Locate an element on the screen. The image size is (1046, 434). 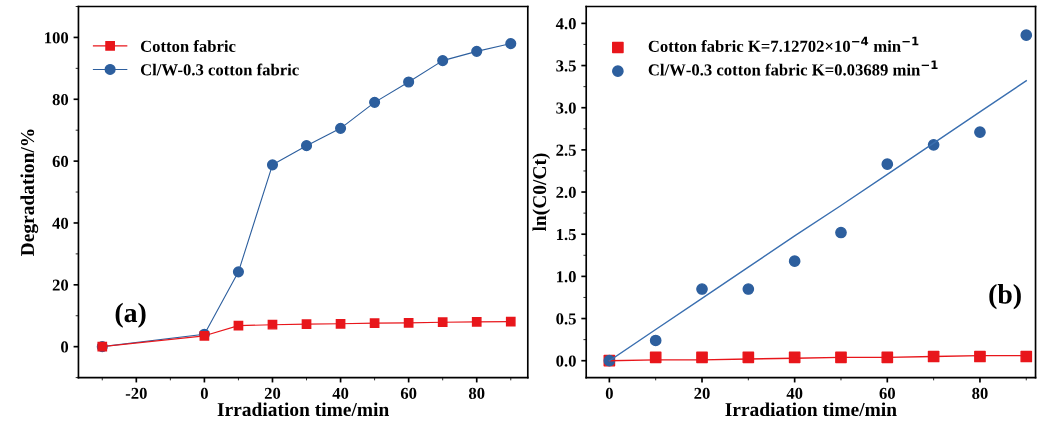
legend-label: Cotton fabric is located at coordinates (188, 46).